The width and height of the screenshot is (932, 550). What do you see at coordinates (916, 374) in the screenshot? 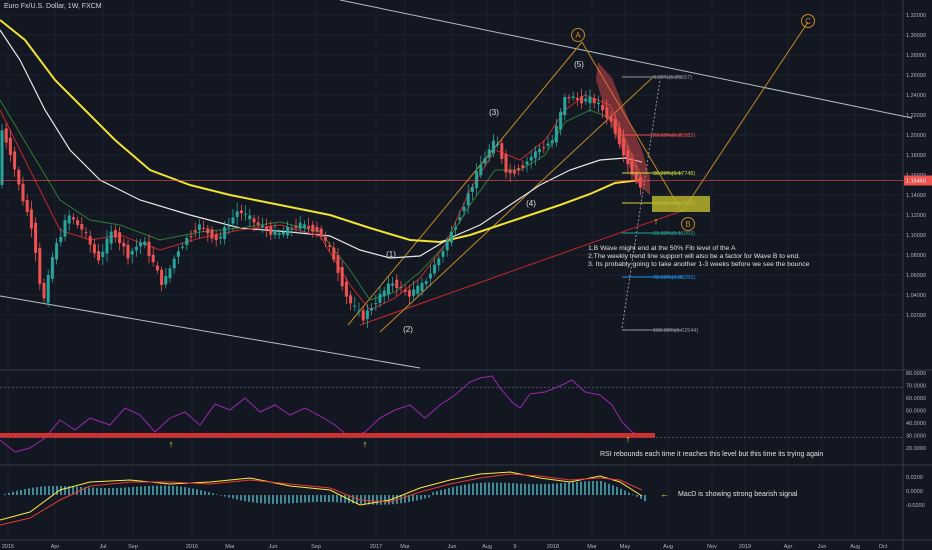
I see `rsi-tick-label: 80.0000` at bounding box center [916, 374].